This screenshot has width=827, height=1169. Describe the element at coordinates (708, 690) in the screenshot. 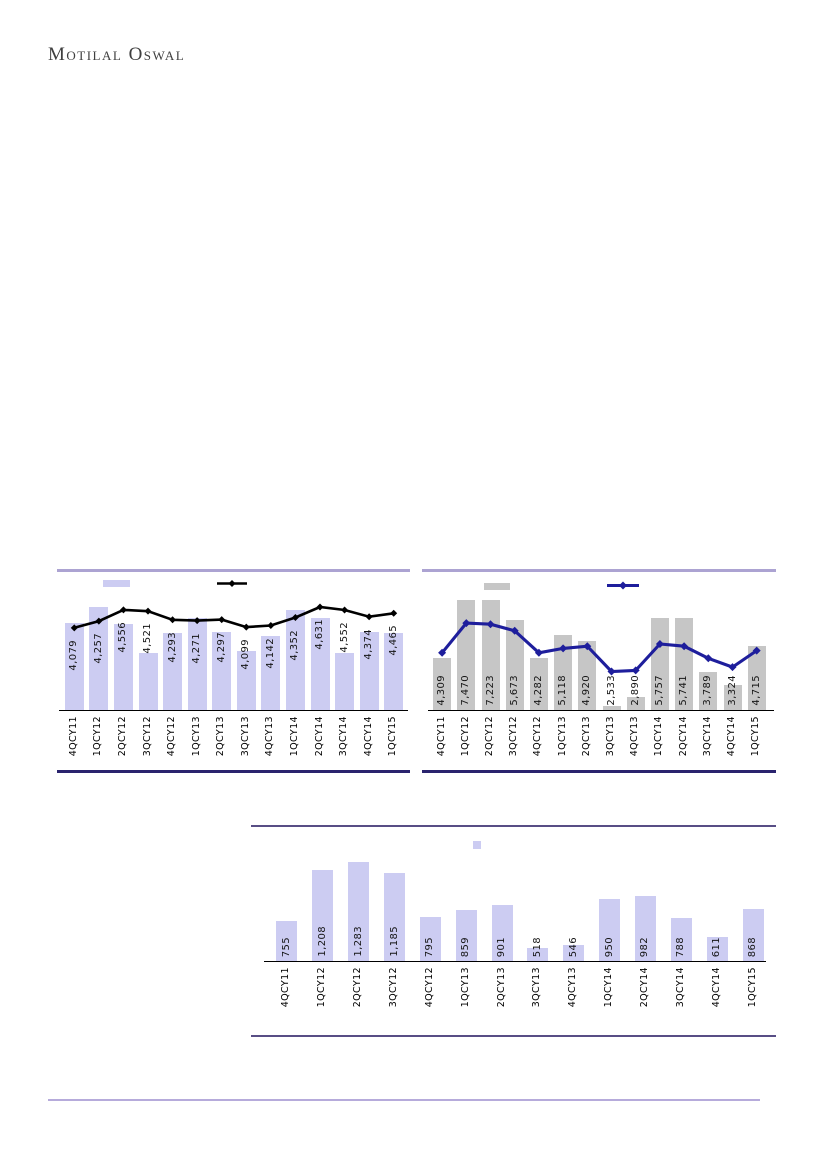

I see `bar-value-label: 3,789` at that location.